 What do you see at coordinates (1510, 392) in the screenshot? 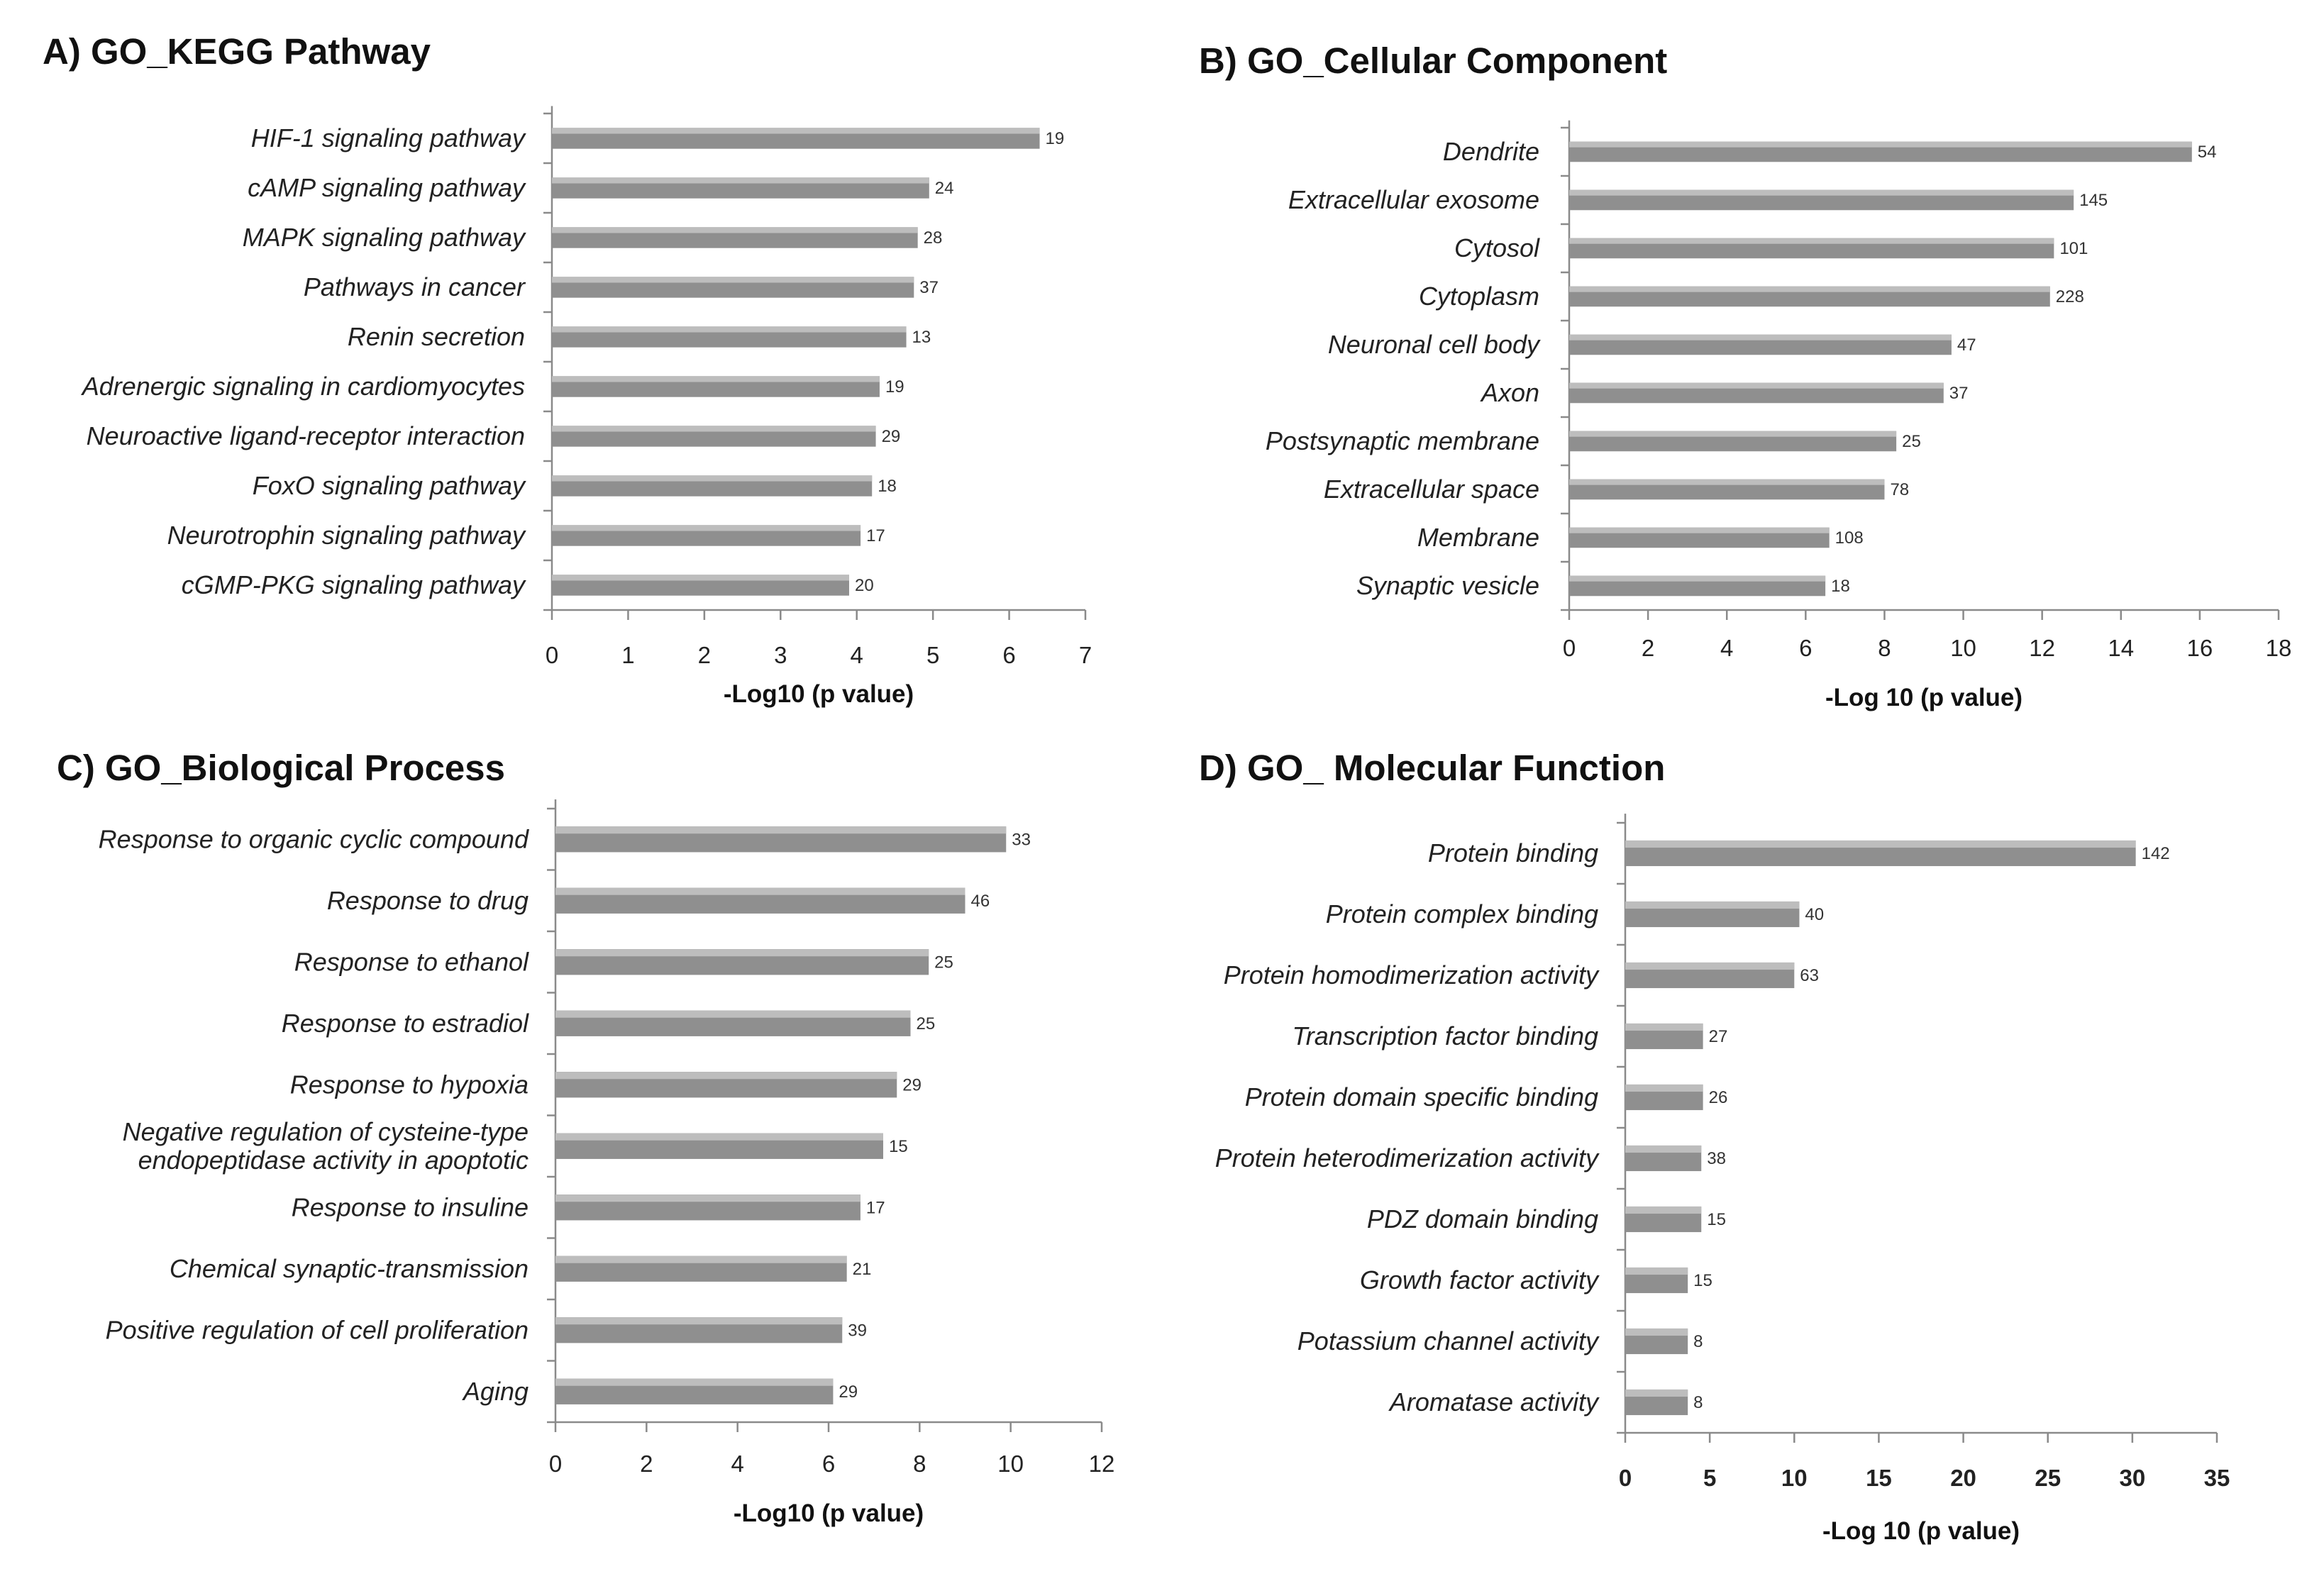
I see `category-label: Axon` at bounding box center [1510, 392].